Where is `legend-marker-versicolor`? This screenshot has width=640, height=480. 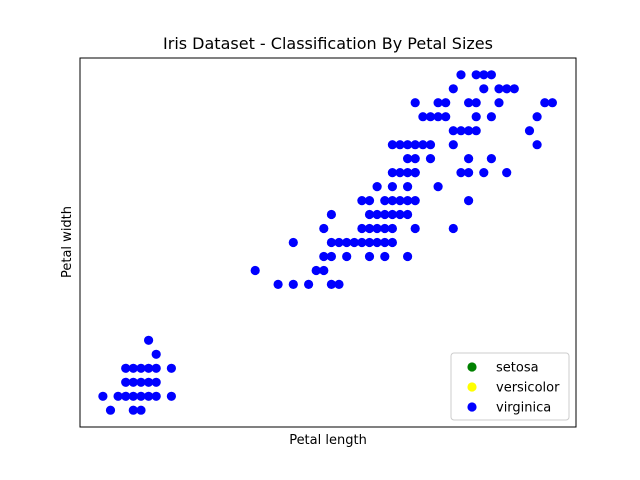 legend-marker-versicolor is located at coordinates (472, 387).